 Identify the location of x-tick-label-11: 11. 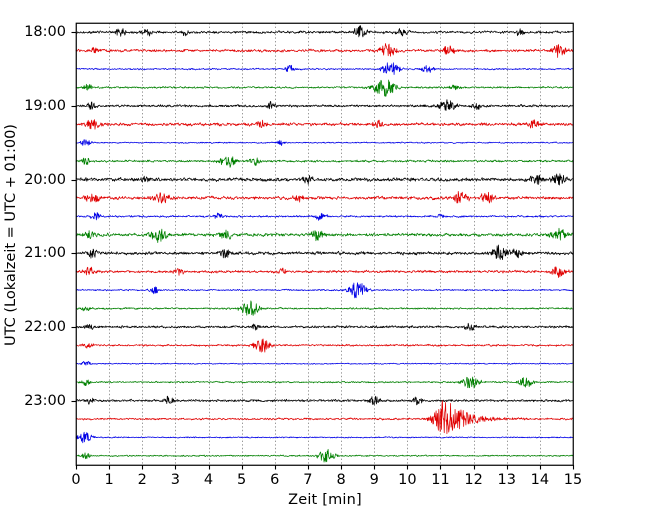
(440, 480).